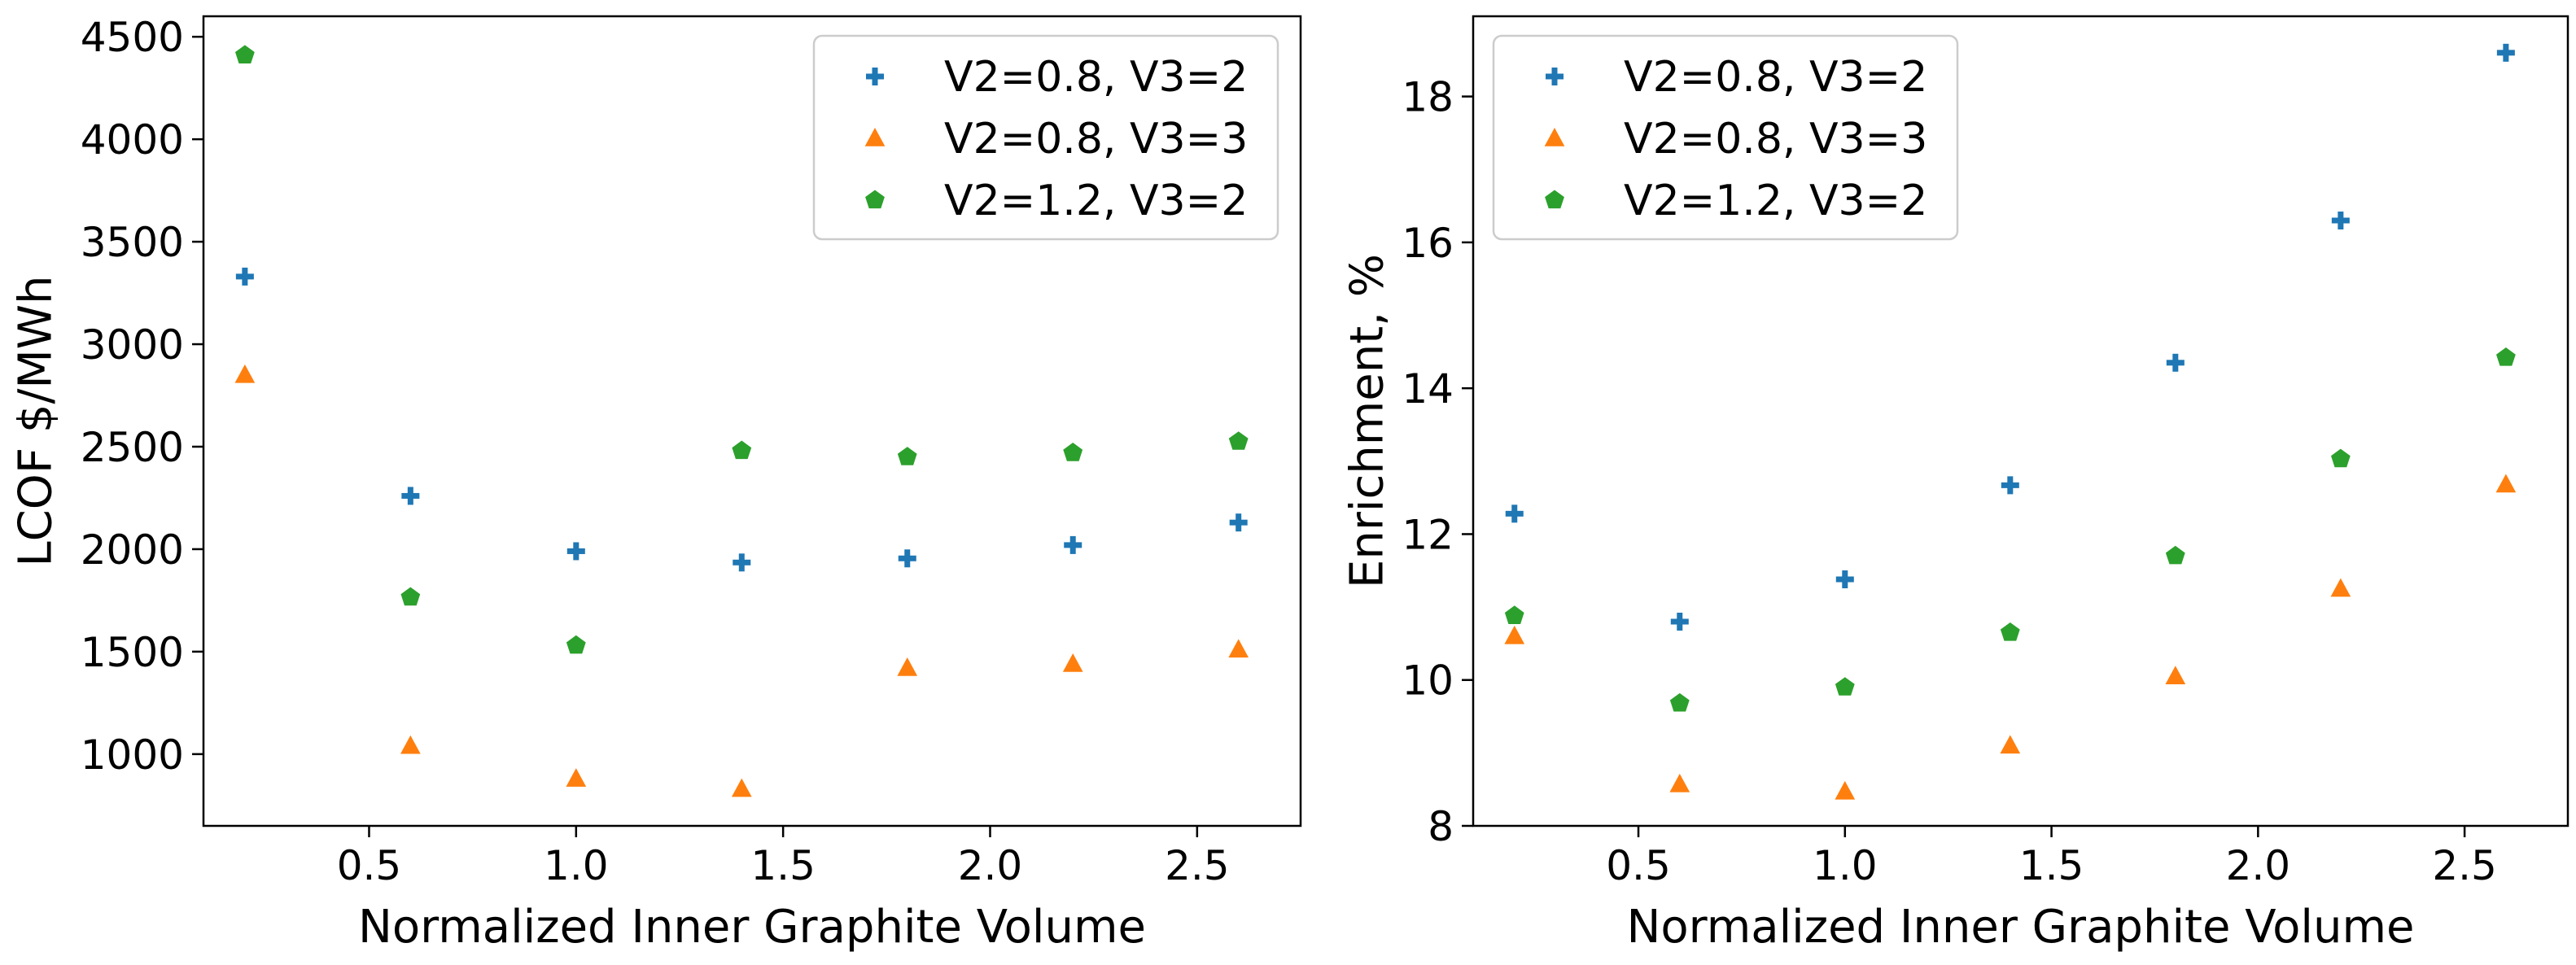 Image resolution: width=2576 pixels, height=965 pixels. What do you see at coordinates (132, 37) in the screenshot?
I see `y-tick-label: 4500` at bounding box center [132, 37].